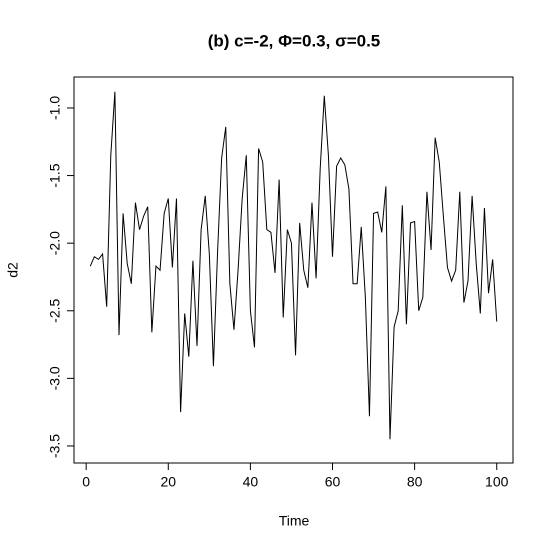  I want to click on x-tick-label: 100, so click(497, 482).